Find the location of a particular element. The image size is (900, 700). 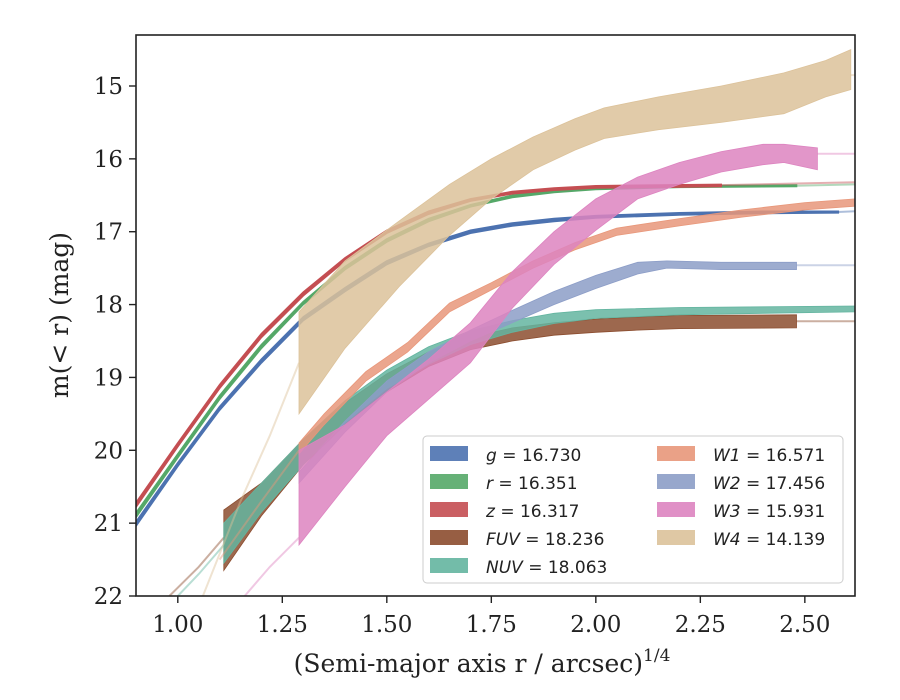

series-w4-extension is located at coordinates (250, 479).